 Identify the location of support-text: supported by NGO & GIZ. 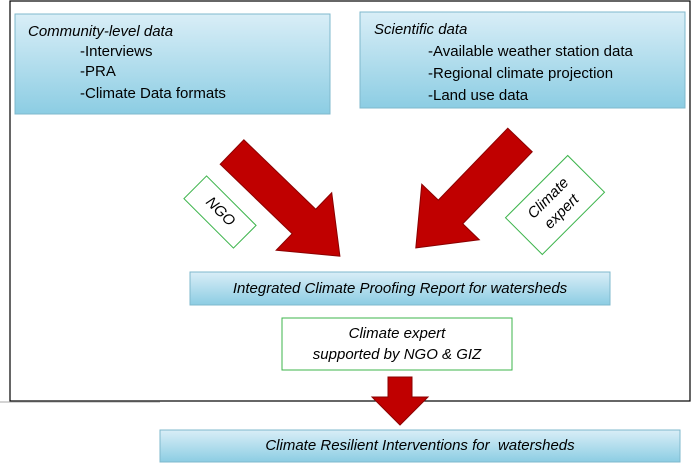
(397, 354).